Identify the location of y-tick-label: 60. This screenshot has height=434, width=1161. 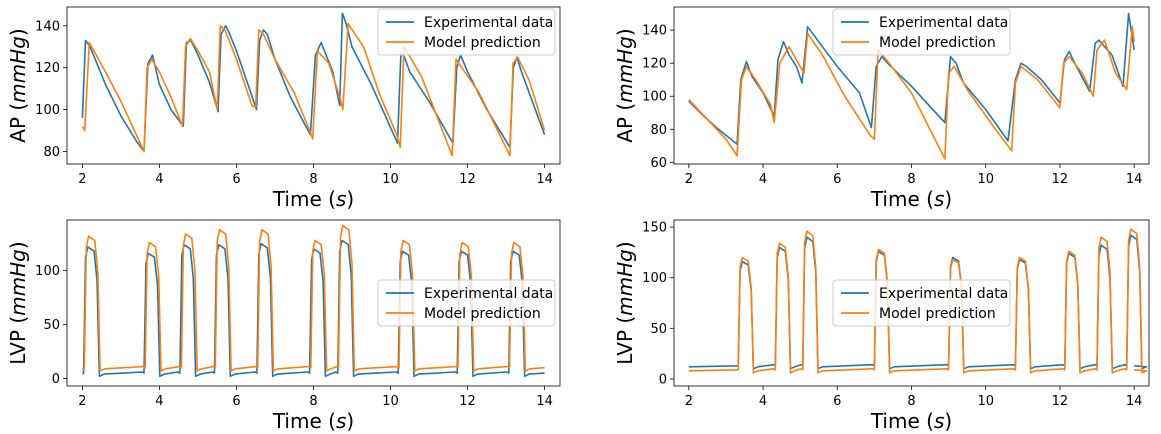
(658, 163).